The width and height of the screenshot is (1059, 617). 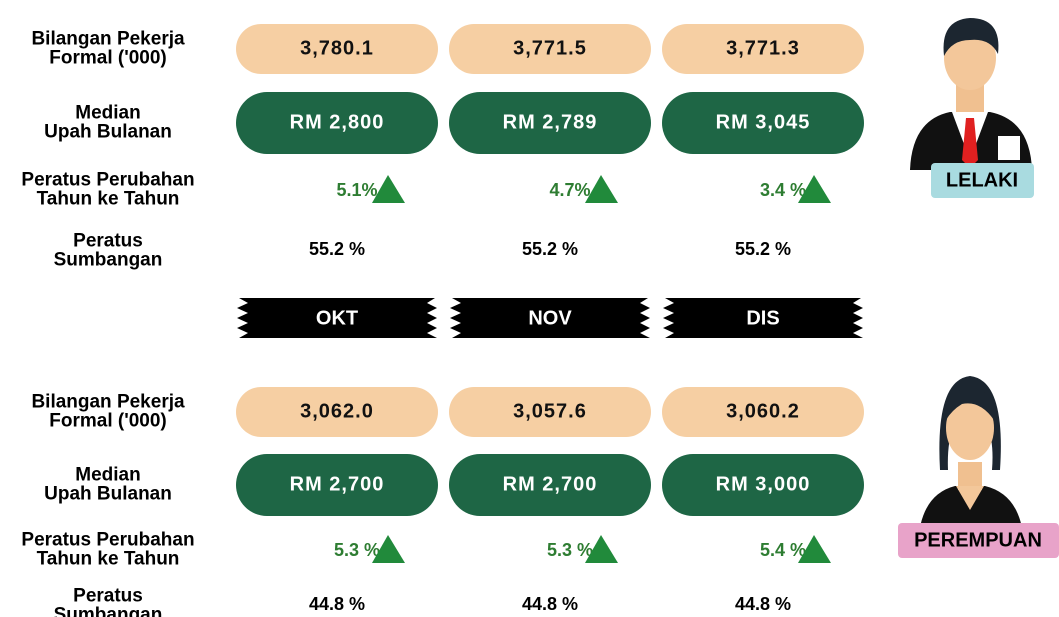 I want to click on value: RM 3,045, so click(x=763, y=122).